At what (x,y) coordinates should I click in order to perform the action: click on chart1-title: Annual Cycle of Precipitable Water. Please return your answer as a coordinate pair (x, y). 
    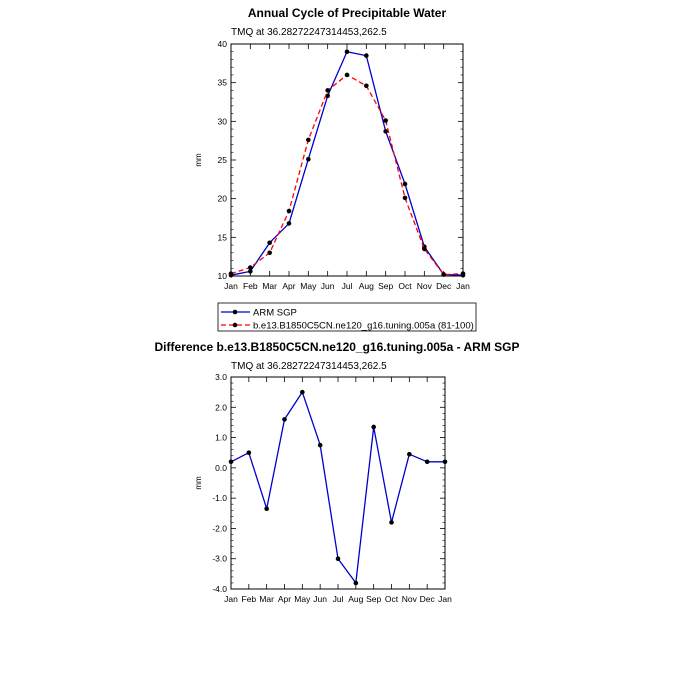
    Looking at the image, I should click on (347, 13).